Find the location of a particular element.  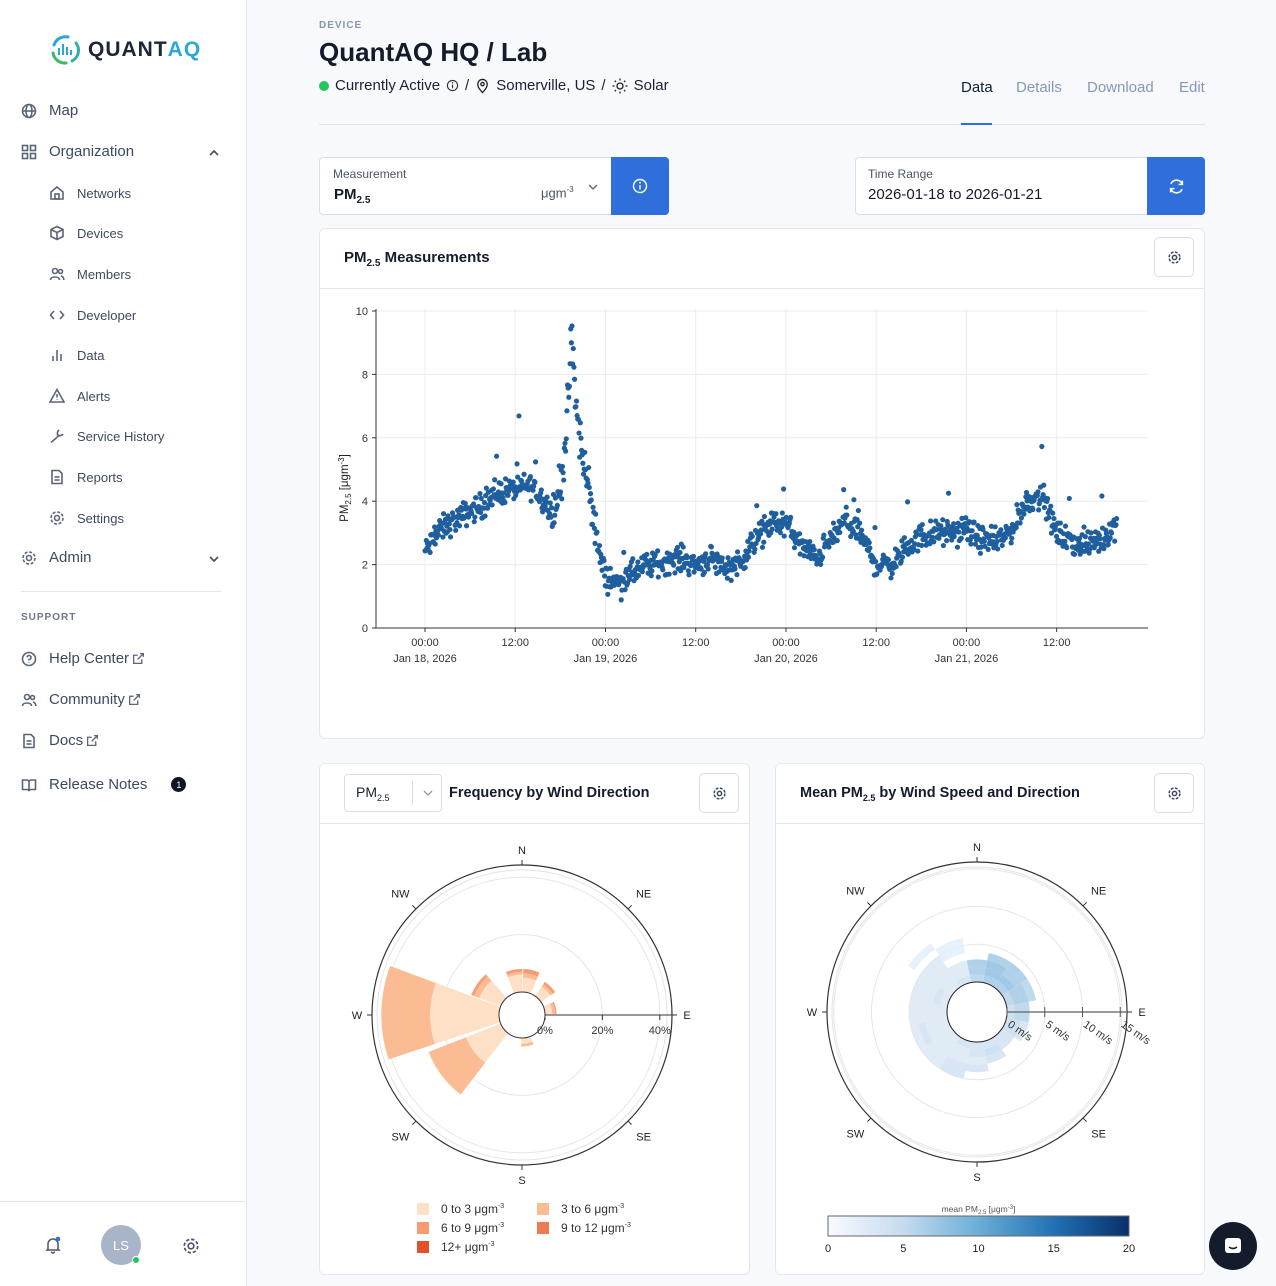

radial-tick-label: 5 m/s is located at coordinates (1057, 1032).